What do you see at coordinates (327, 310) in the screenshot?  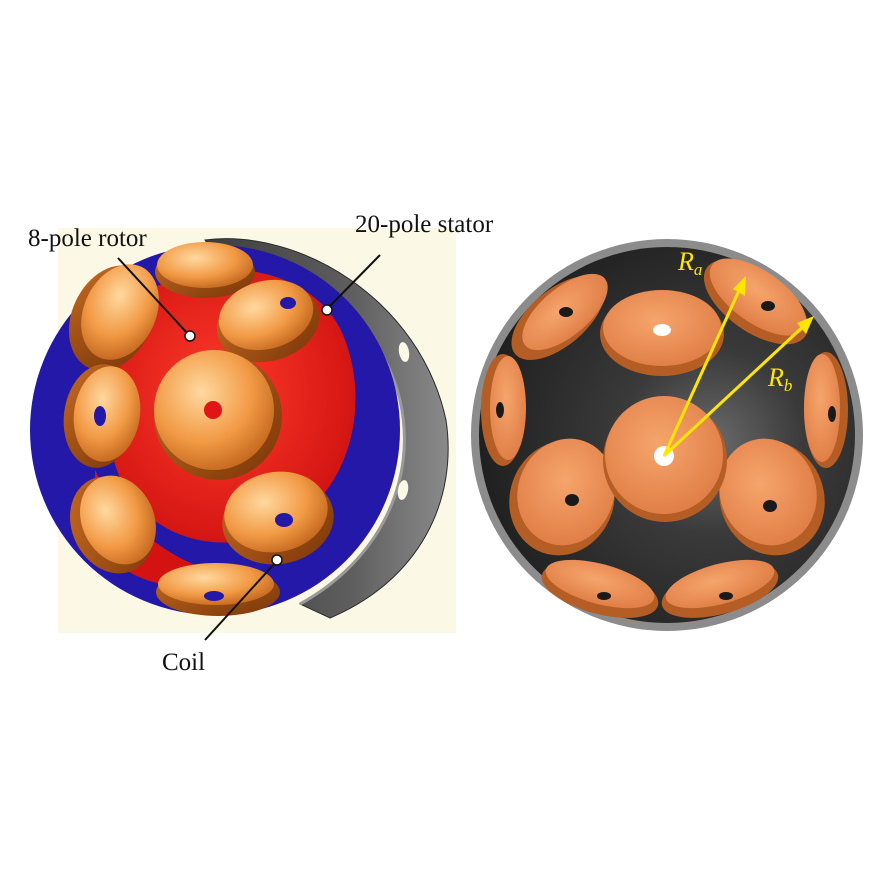 I see `stator-callout-marker` at bounding box center [327, 310].